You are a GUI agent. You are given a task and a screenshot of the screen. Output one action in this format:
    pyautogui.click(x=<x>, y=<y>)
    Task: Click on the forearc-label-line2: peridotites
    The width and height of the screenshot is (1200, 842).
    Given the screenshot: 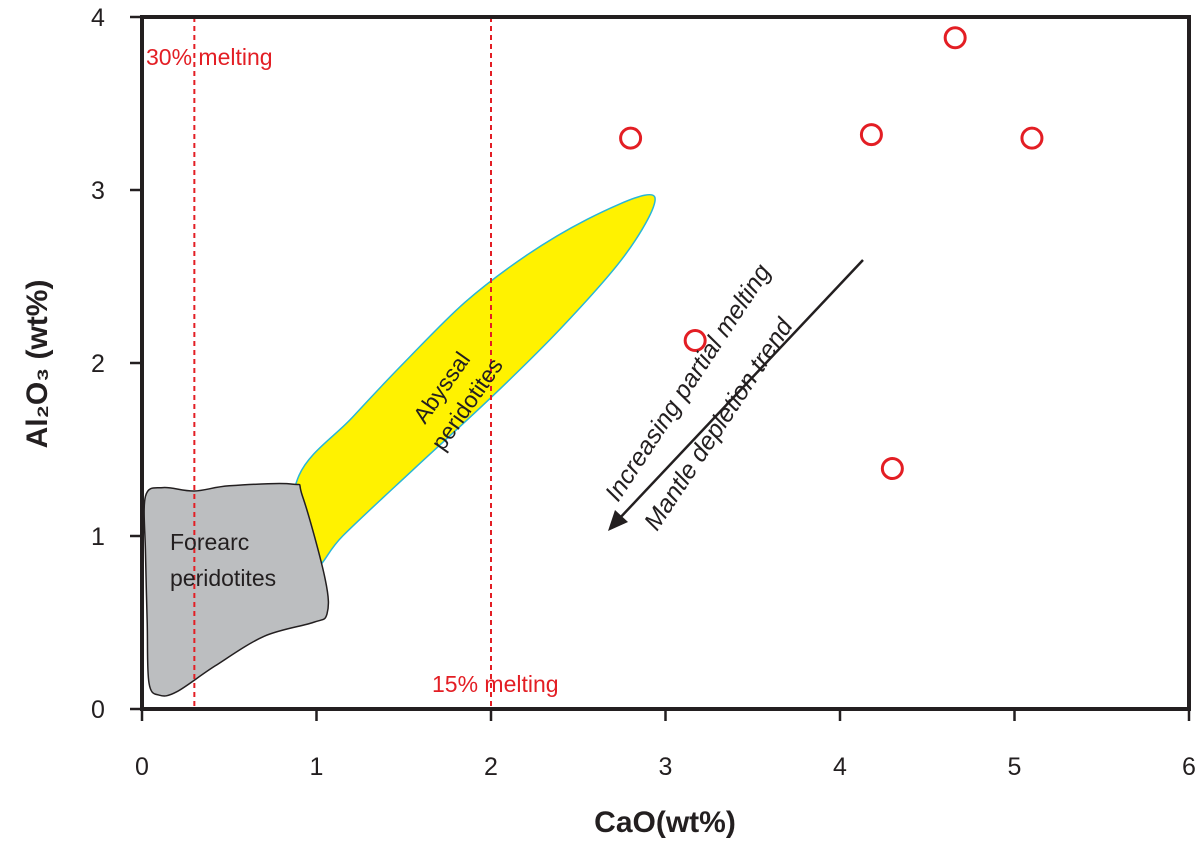 What is the action you would take?
    pyautogui.click(x=223, y=578)
    